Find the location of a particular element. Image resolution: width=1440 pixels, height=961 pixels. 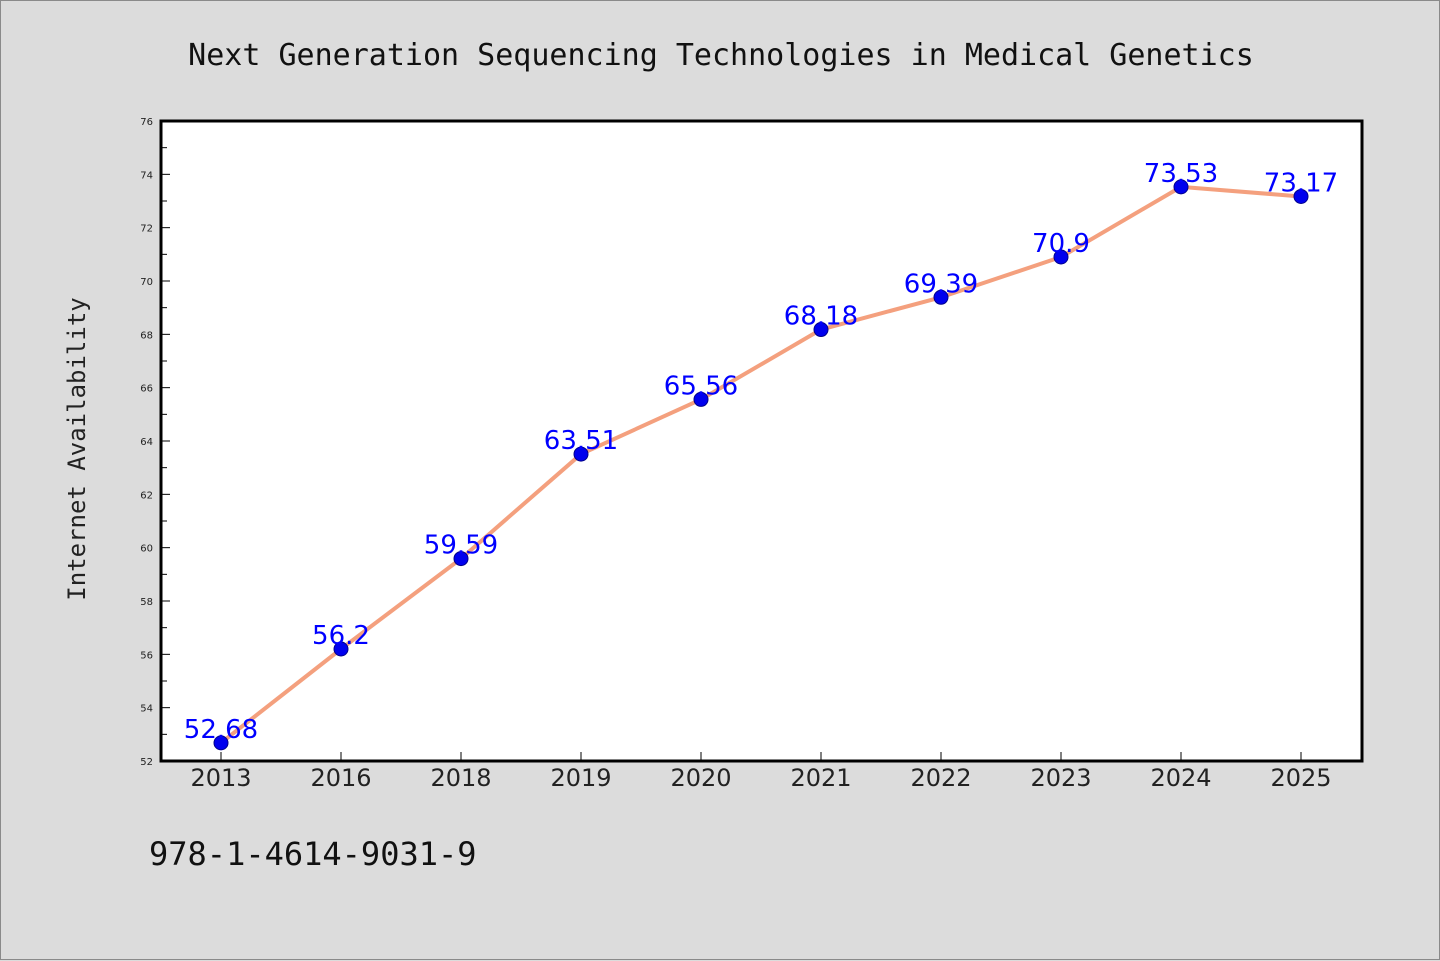

data-label: 63.51 is located at coordinates (581, 441).